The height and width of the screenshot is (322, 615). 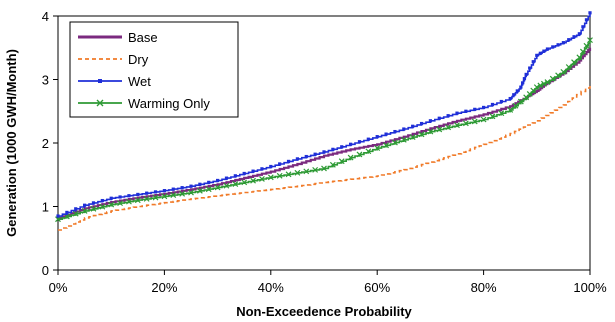 What do you see at coordinates (139, 81) in the screenshot?
I see `legend-label-wet: Wet` at bounding box center [139, 81].